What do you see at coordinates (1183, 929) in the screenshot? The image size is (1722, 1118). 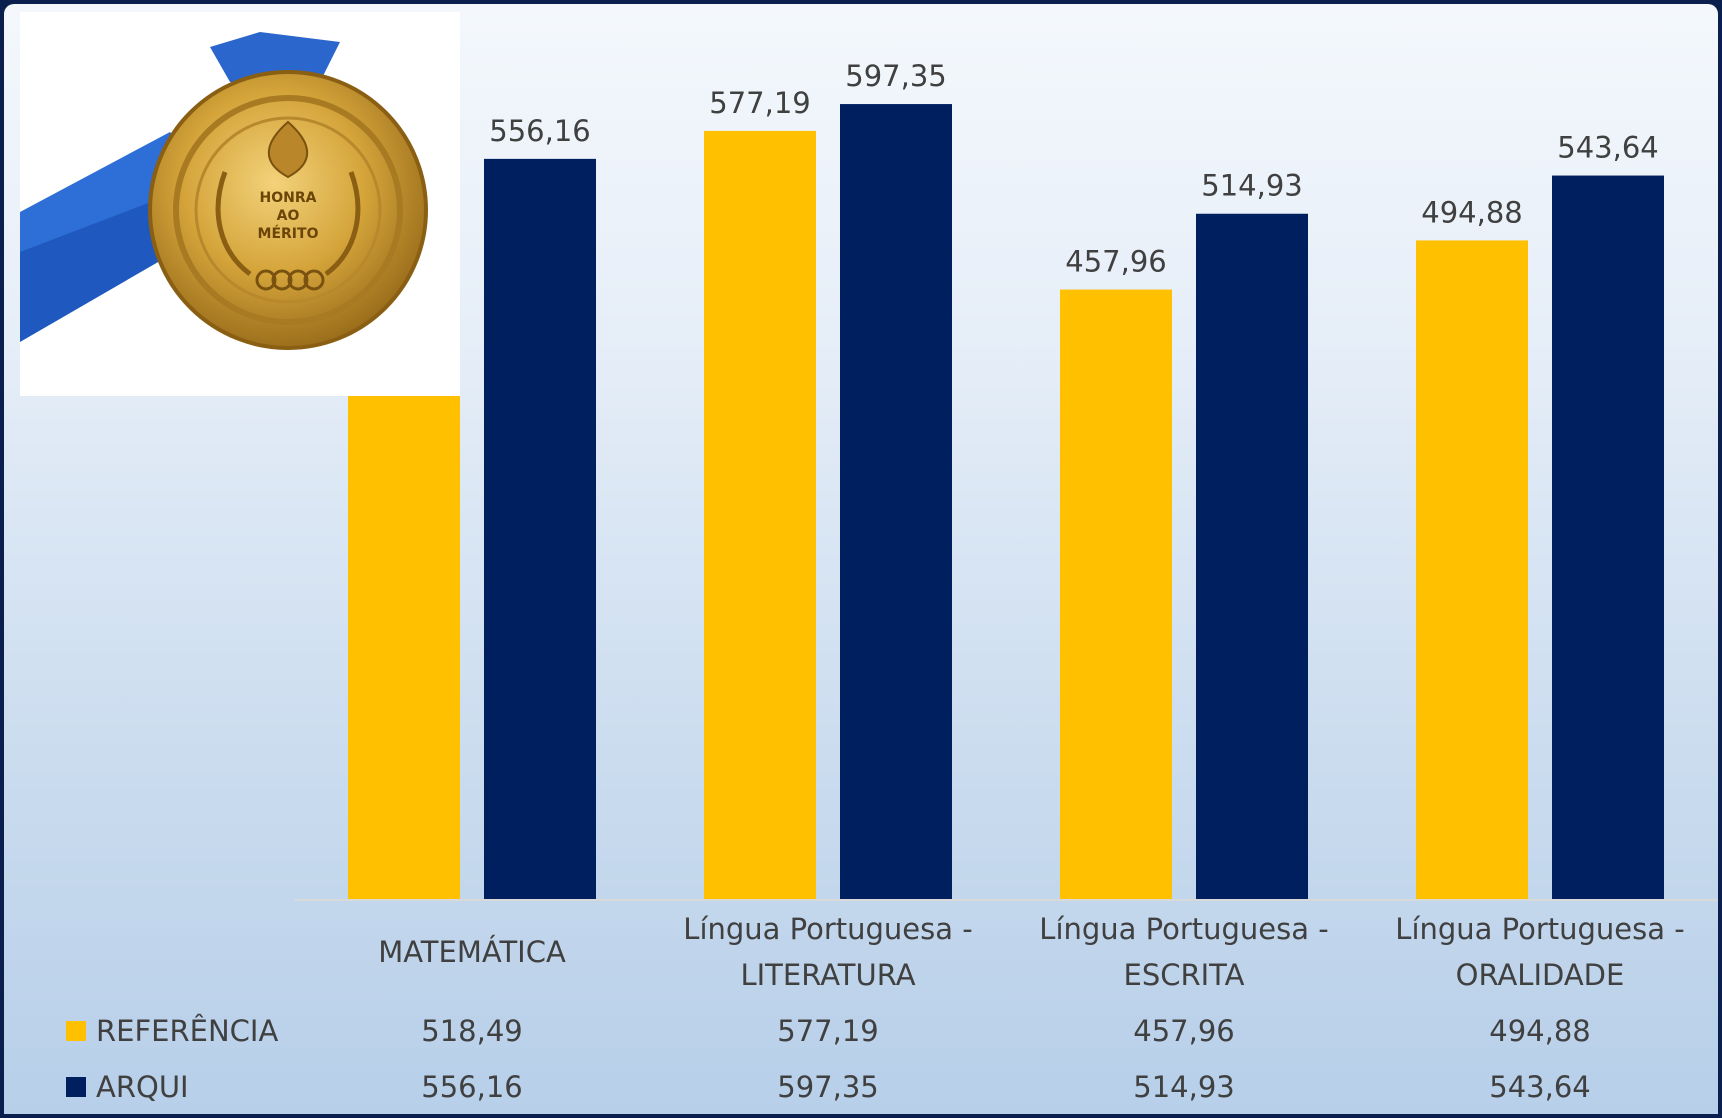 I see `category-label-2-0: Língua Portuguesa -` at bounding box center [1183, 929].